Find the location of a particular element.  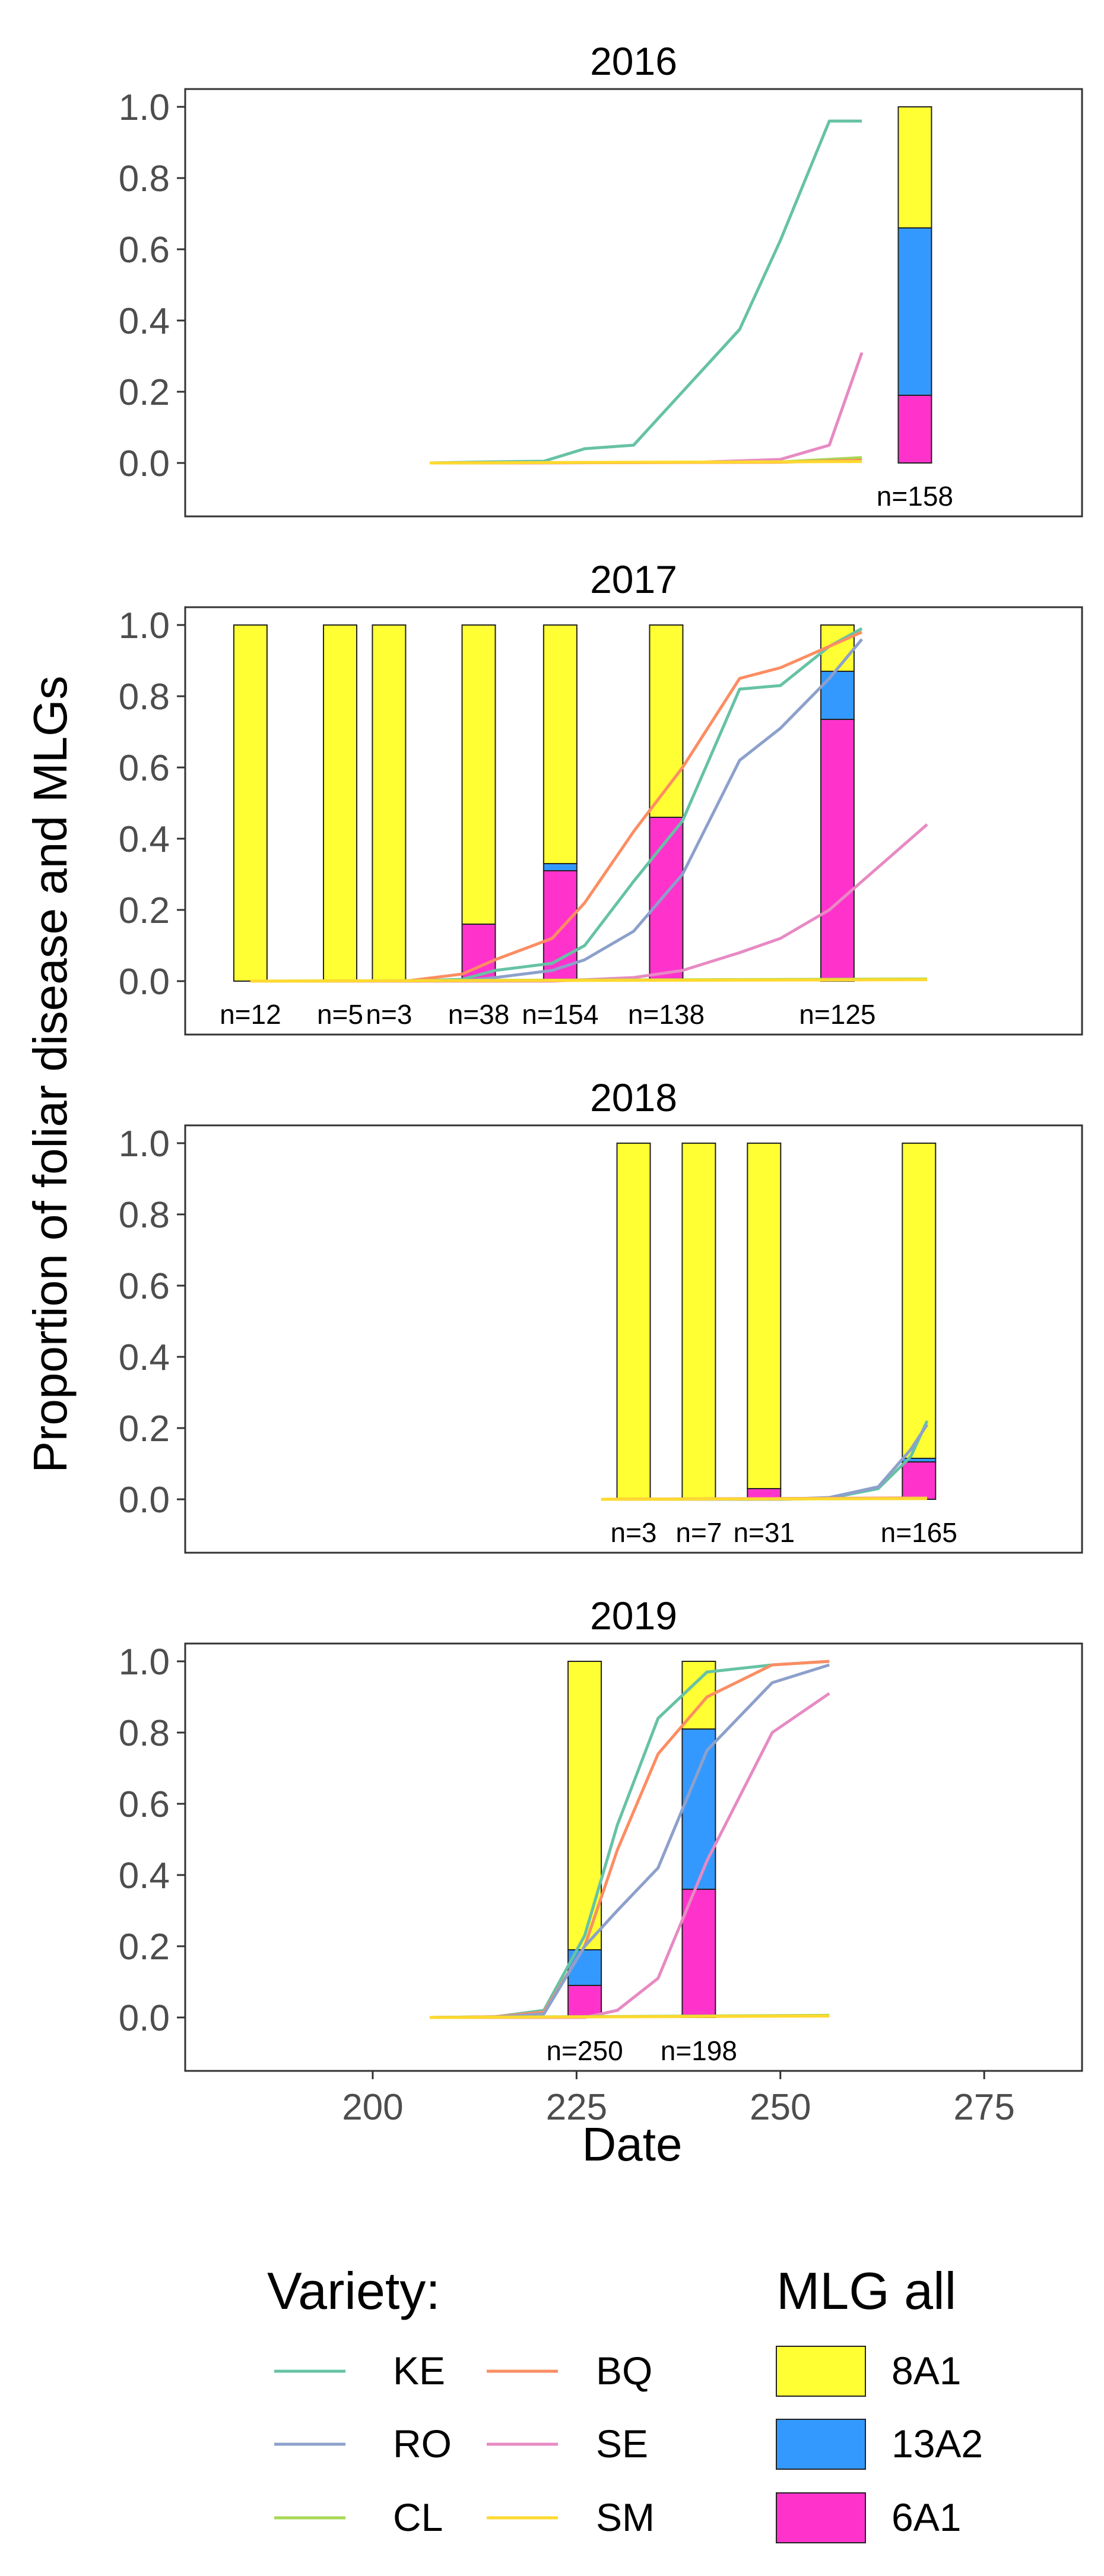

sample-size-label: n=198 is located at coordinates (699, 2050).